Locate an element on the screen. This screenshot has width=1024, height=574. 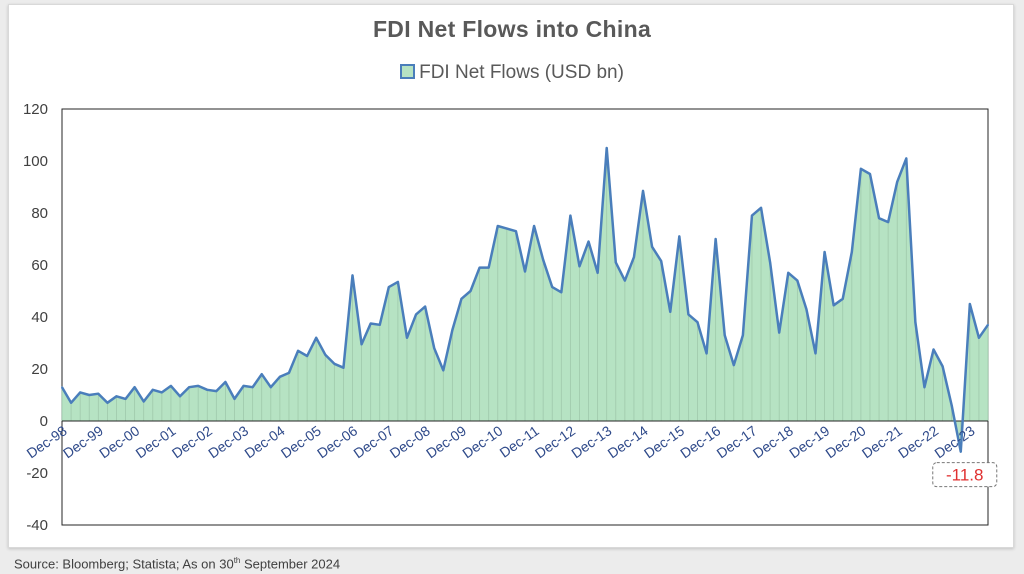
annotation-box is located at coordinates (965, 475).